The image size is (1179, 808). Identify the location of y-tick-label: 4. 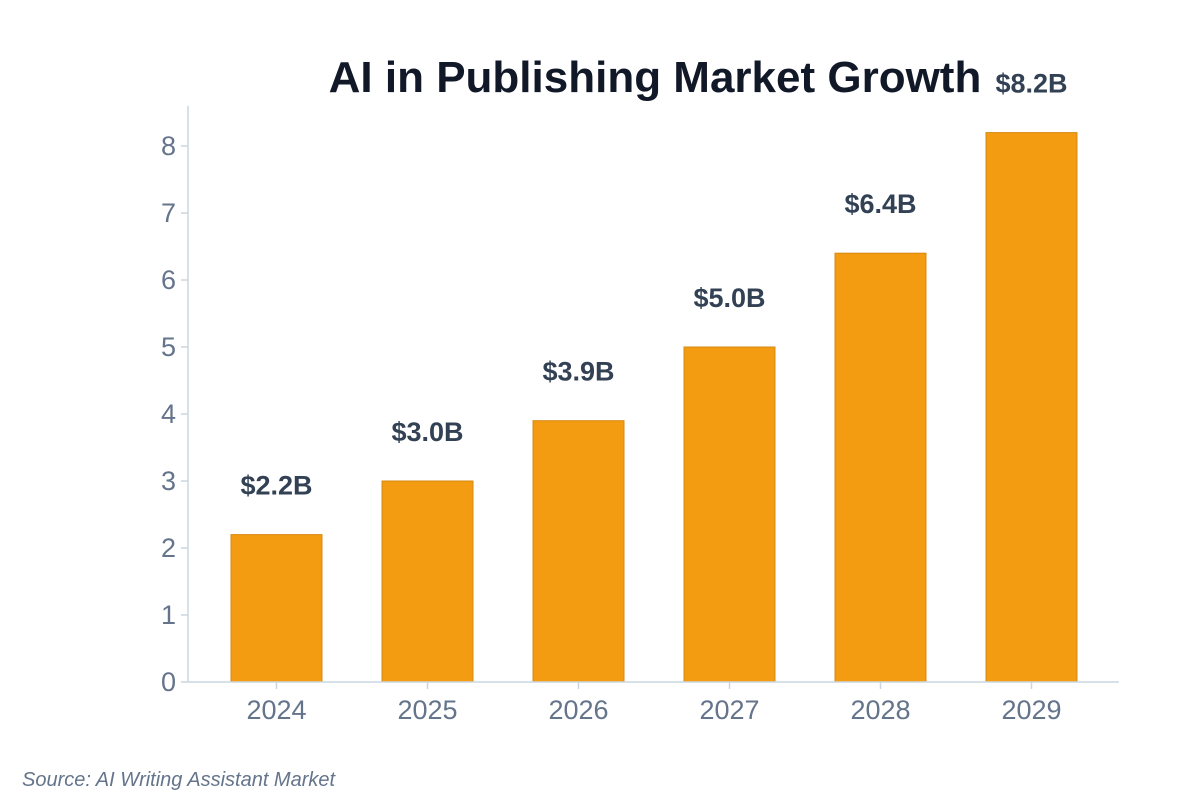
(168, 414).